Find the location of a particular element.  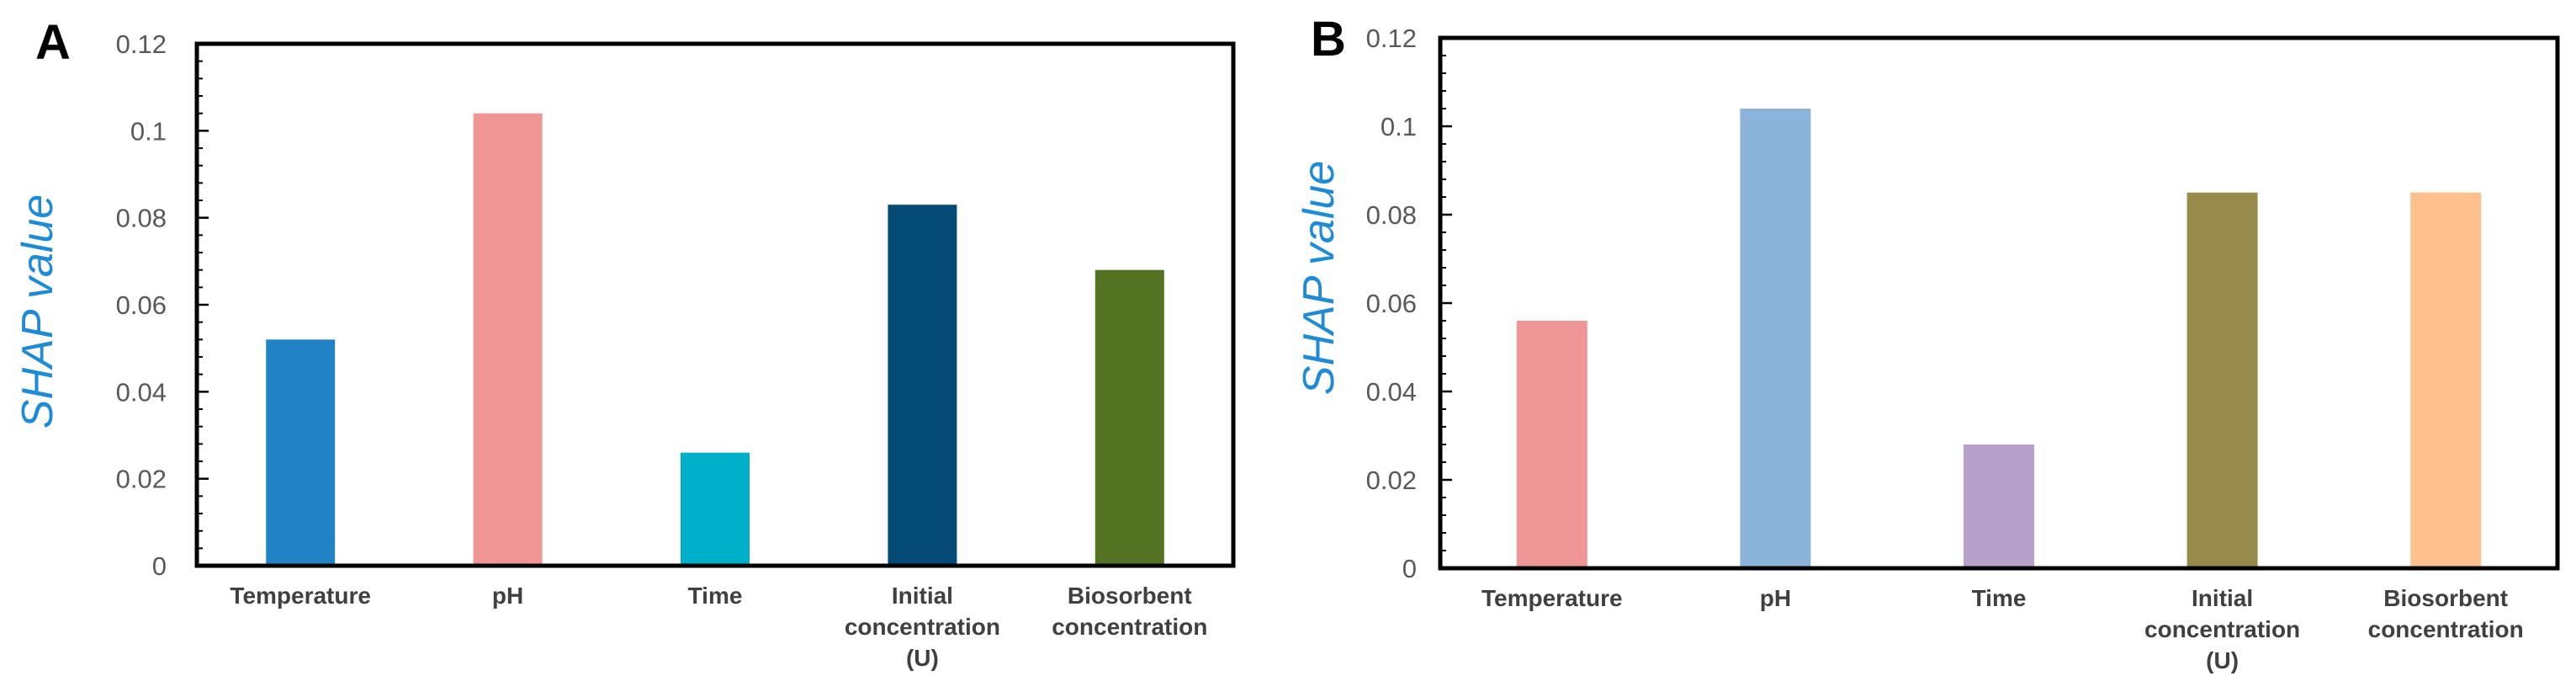

panel-letter: B is located at coordinates (1328, 39).